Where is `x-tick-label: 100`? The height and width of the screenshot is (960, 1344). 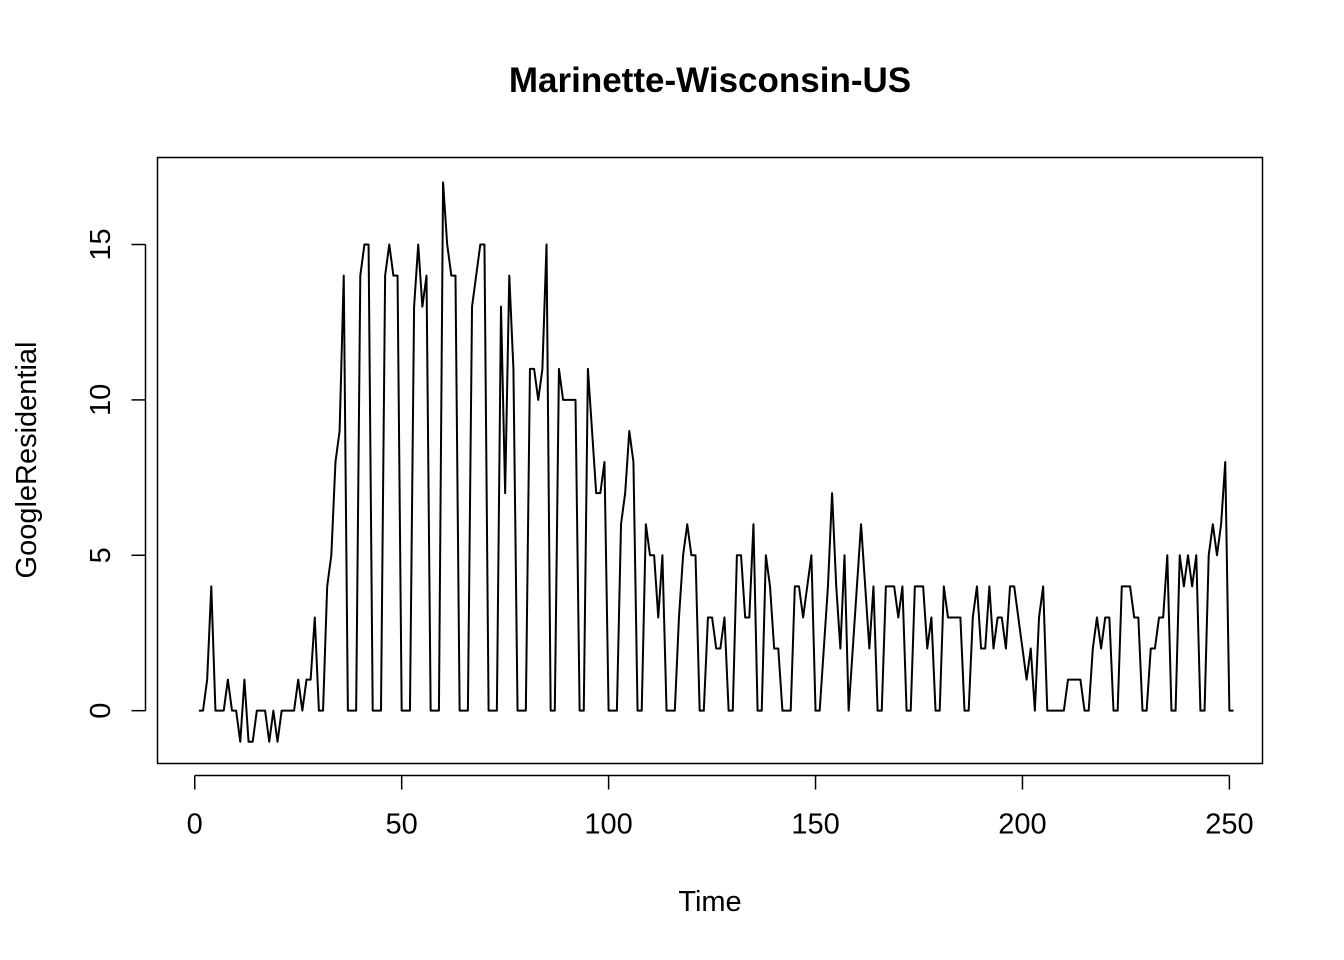 x-tick-label: 100 is located at coordinates (608, 825).